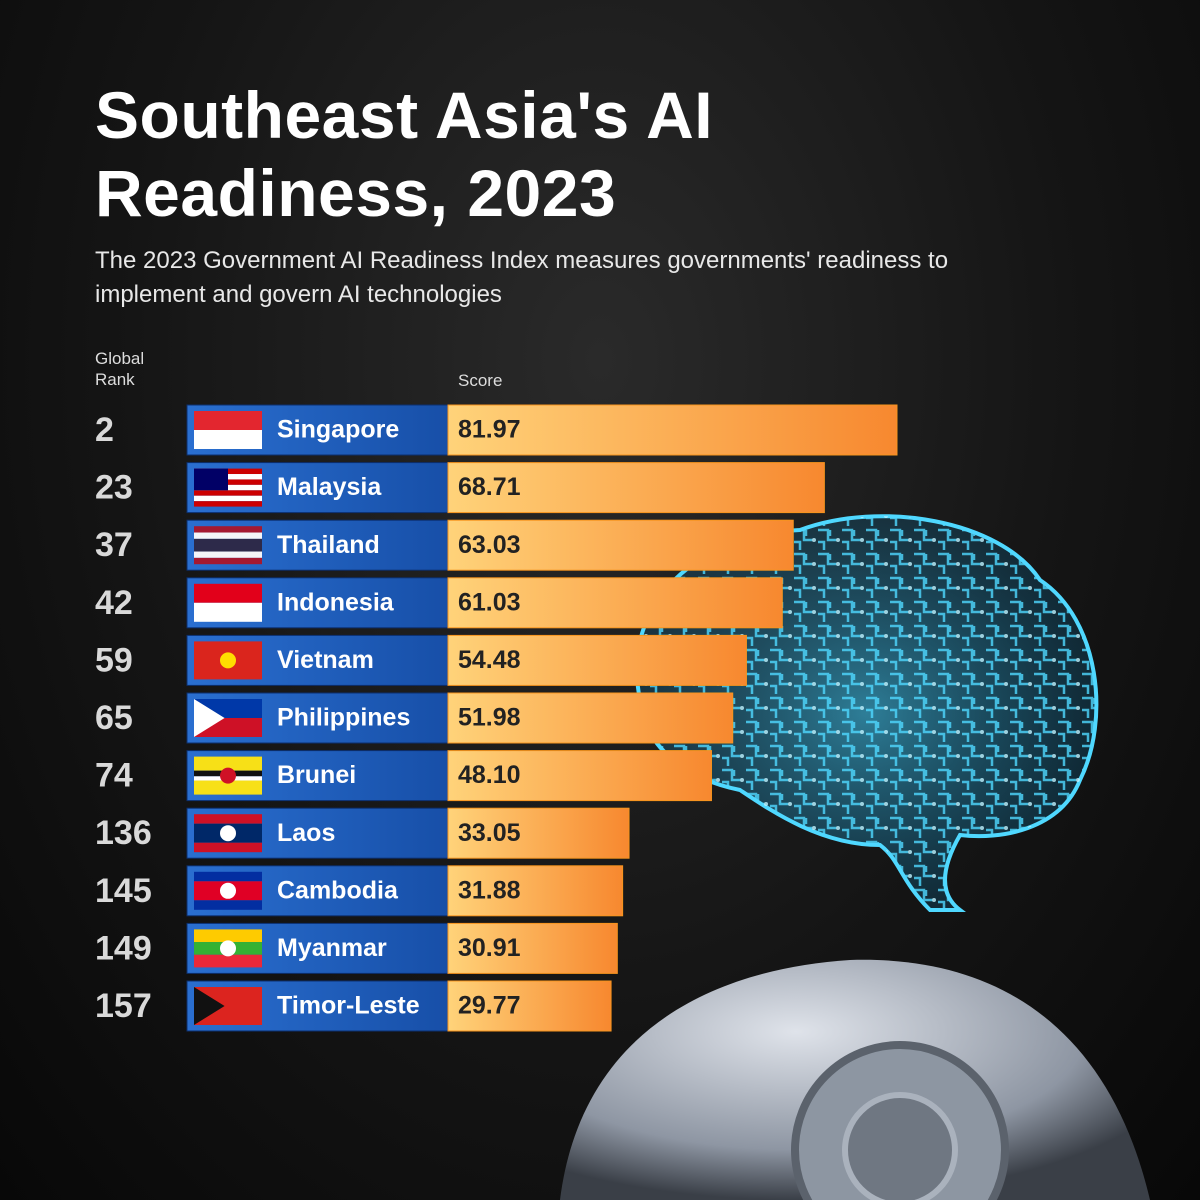  Describe the element at coordinates (338, 430) in the screenshot. I see `country-label: Singapore` at that location.